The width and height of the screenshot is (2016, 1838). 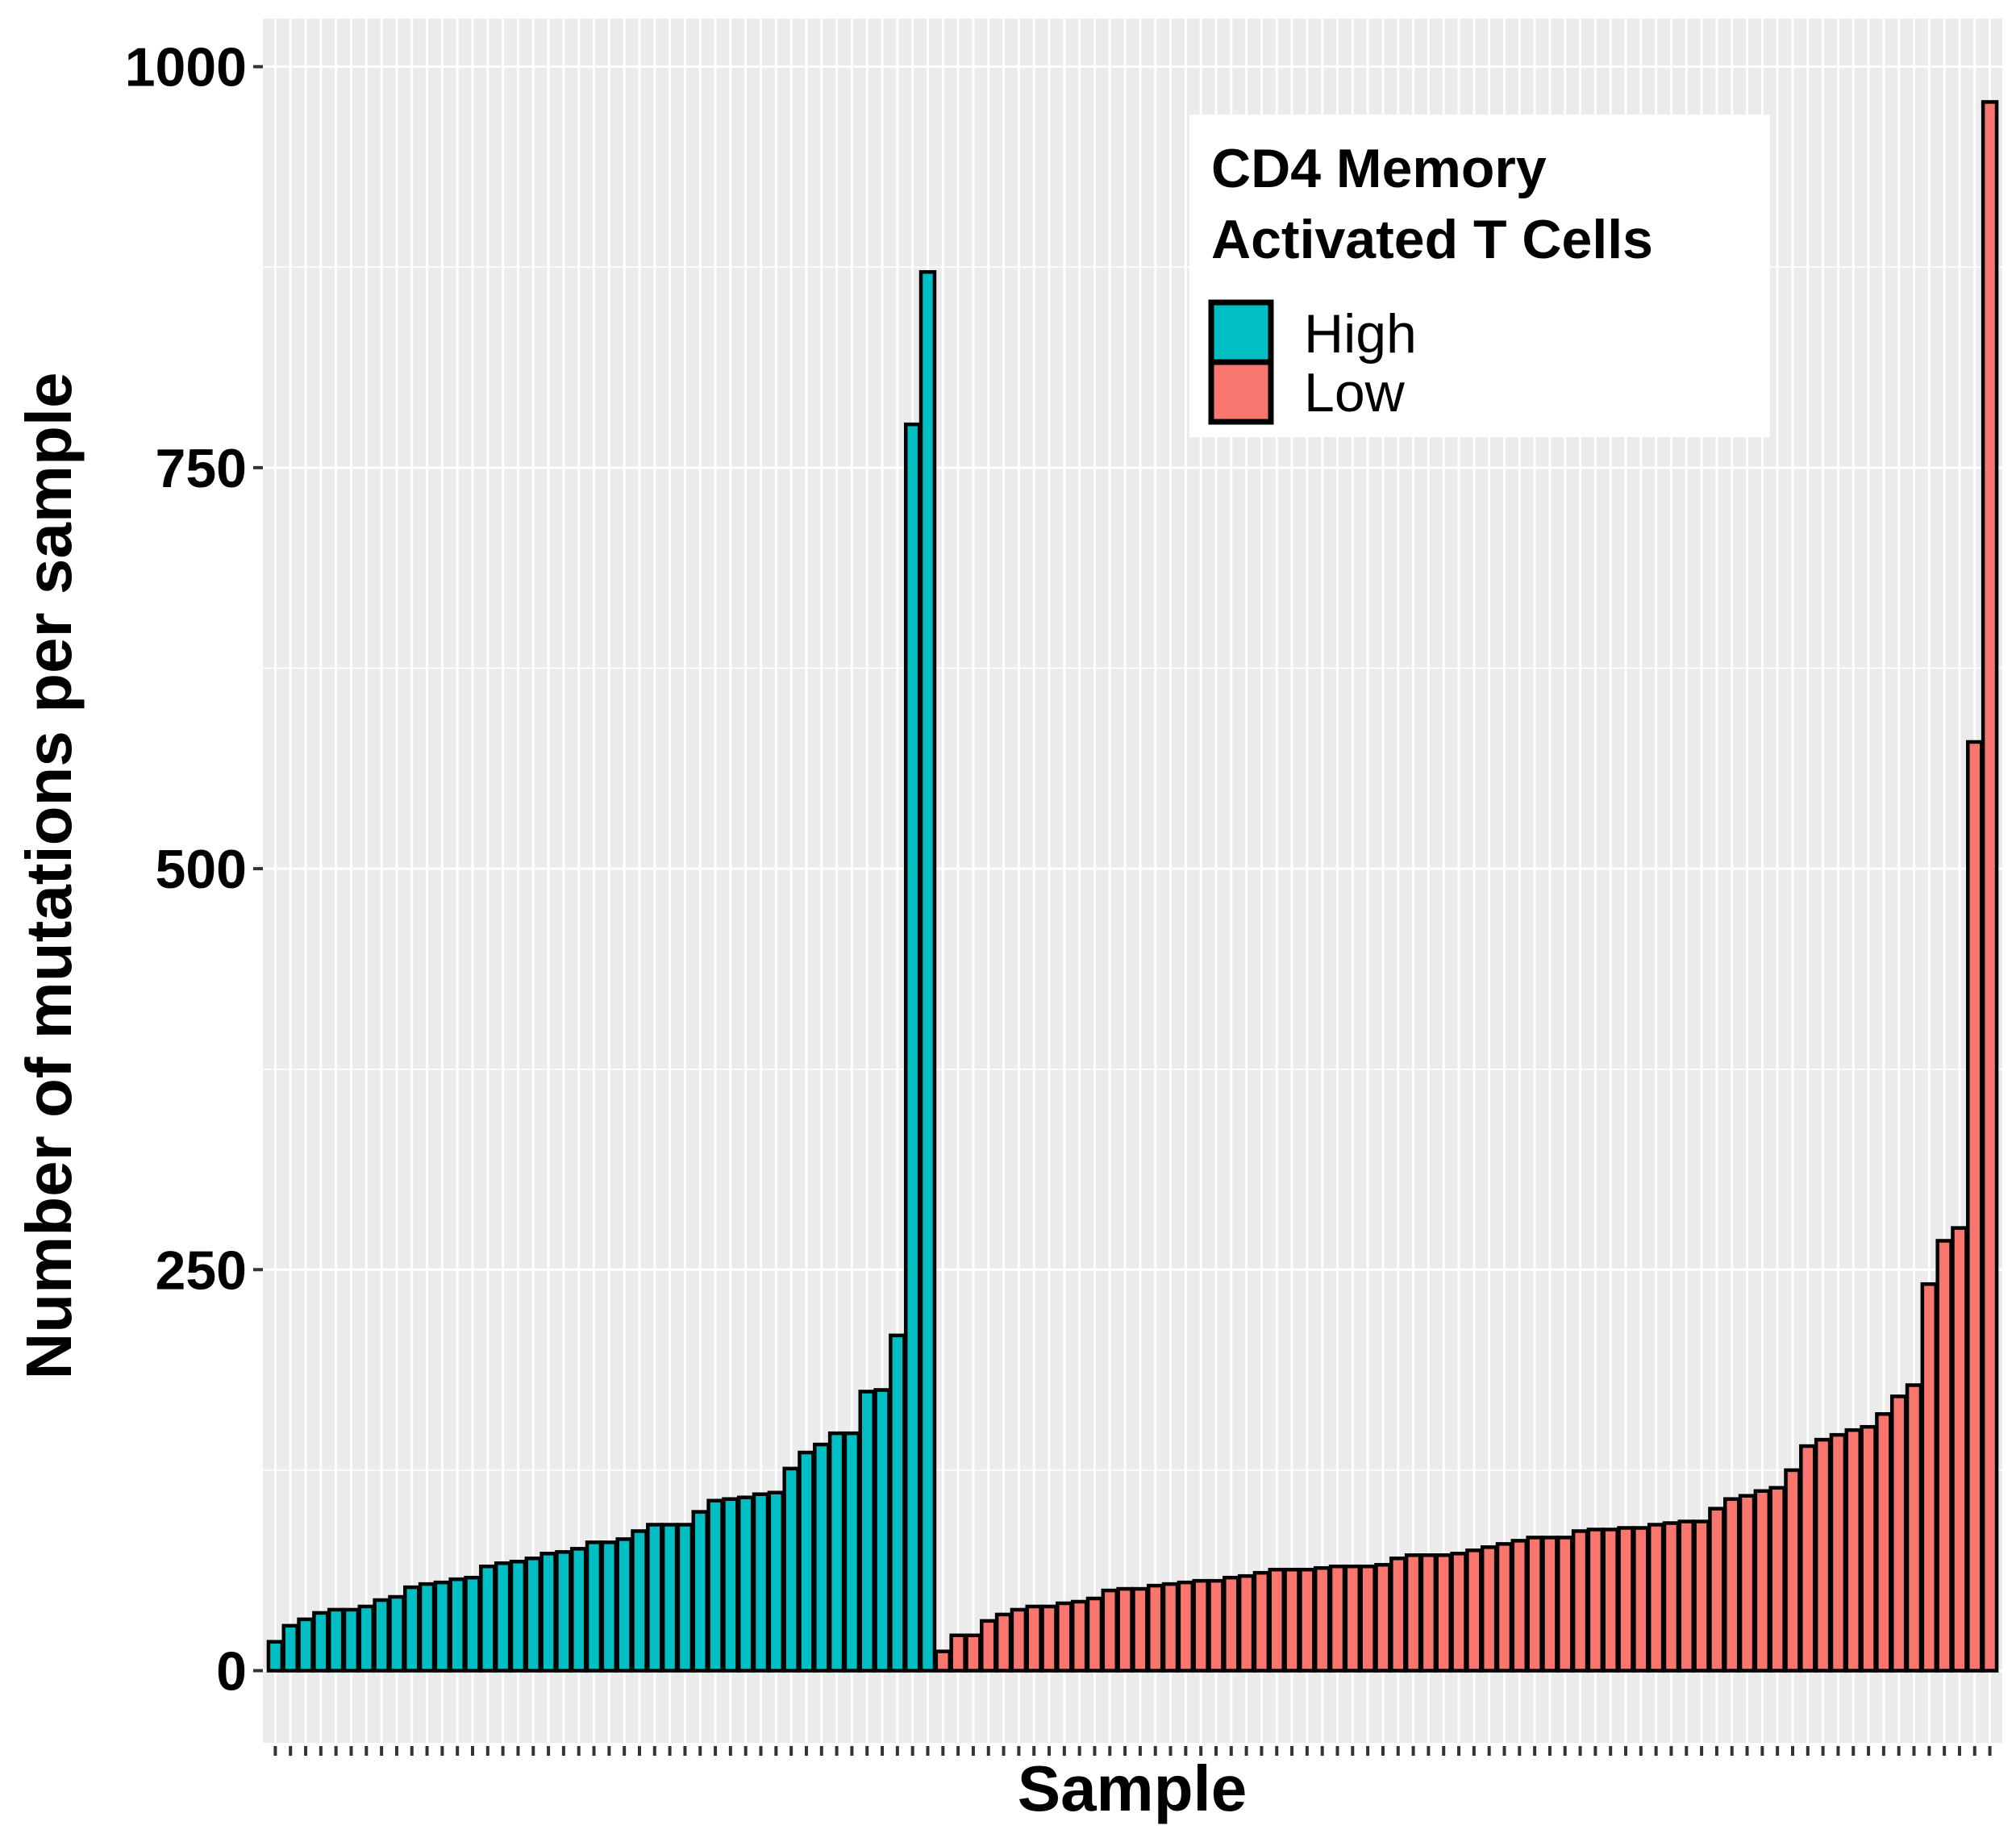 What do you see at coordinates (201, 468) in the screenshot?
I see `y-tick-label: 750` at bounding box center [201, 468].